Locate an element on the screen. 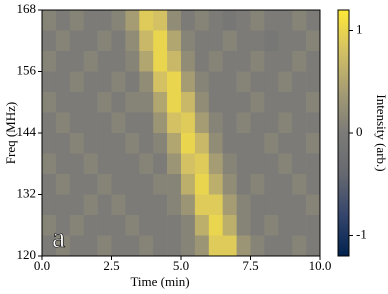 The height and width of the screenshot is (294, 388). colorbar-label: Intensity (arb.) is located at coordinates (381, 132).